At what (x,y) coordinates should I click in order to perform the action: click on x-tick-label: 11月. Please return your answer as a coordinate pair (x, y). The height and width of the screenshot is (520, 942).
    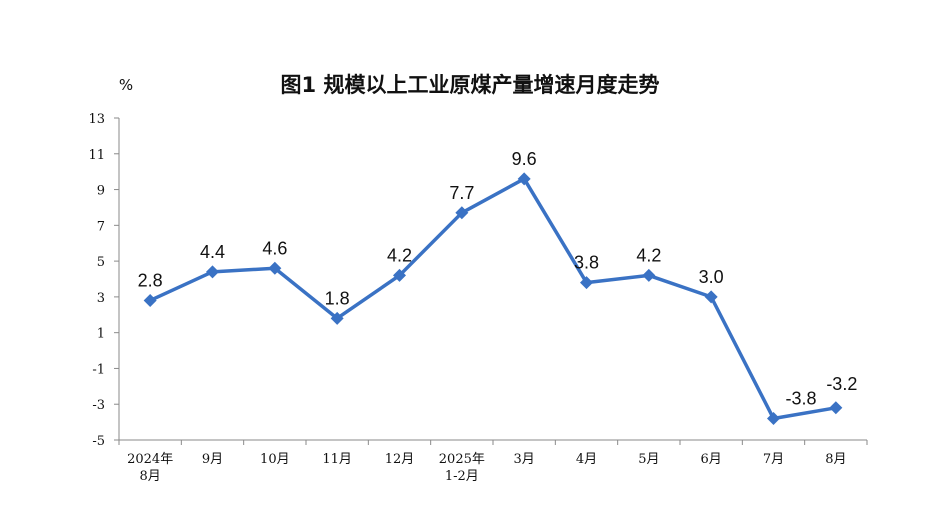
    Looking at the image, I should click on (337, 459).